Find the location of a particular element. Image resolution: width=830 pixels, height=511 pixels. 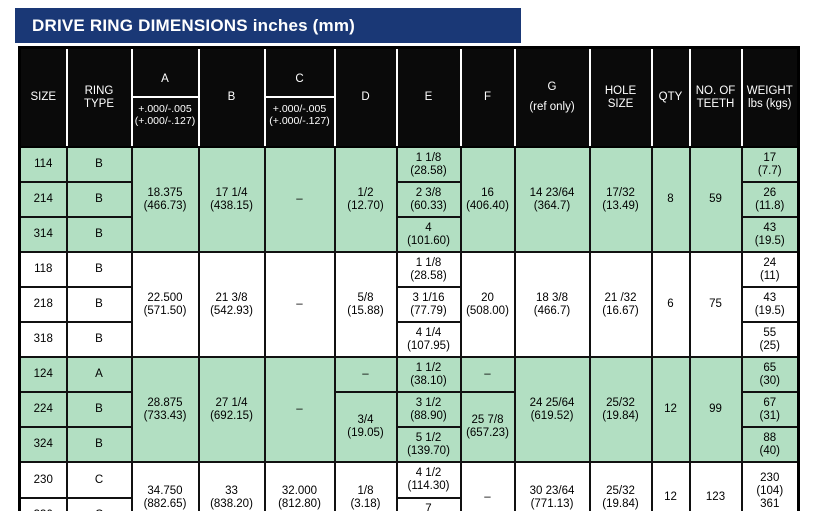

page-title: DRIVE RING DIMENSIONS inches (mm) is located at coordinates (194, 25).